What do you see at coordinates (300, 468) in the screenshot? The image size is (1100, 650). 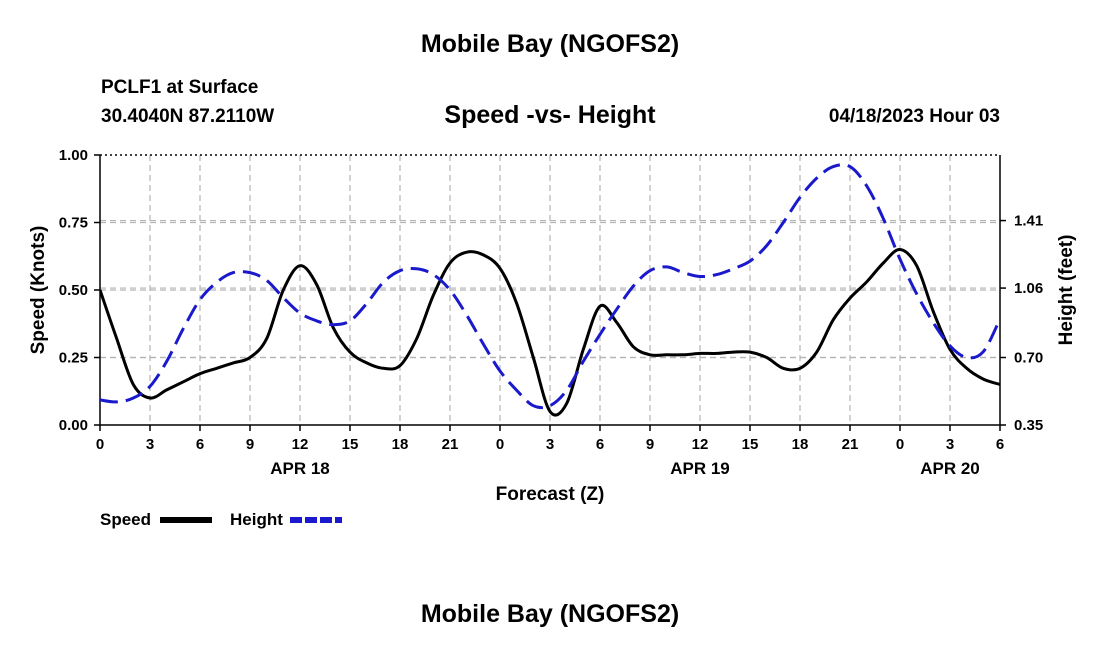 I see `date-label: APR 18` at bounding box center [300, 468].